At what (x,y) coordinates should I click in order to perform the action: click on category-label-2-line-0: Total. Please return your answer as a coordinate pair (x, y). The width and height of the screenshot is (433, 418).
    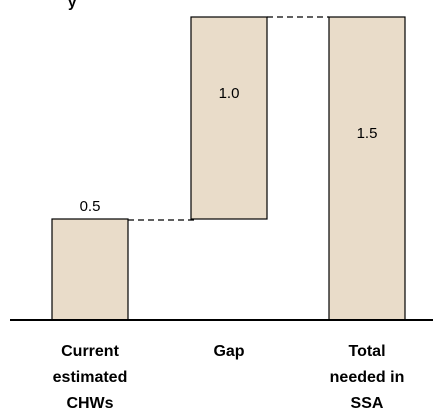
    Looking at the image, I should click on (366, 351).